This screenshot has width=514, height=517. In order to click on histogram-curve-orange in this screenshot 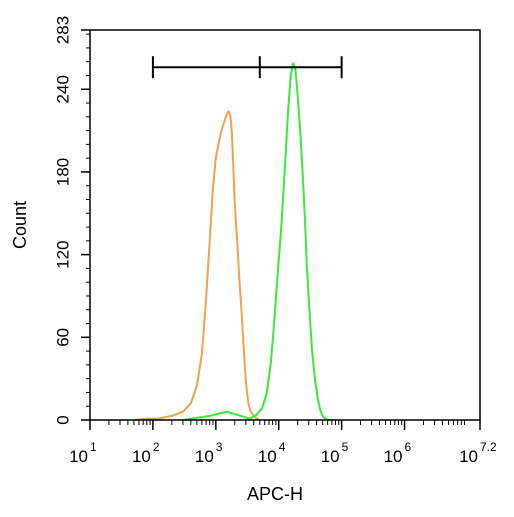, I will do `click(197, 265)`.